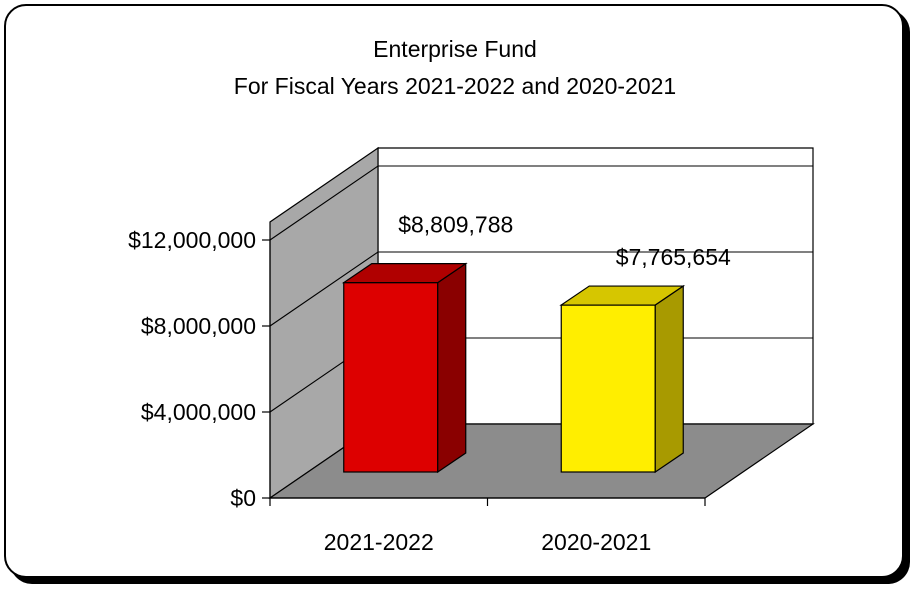  I want to click on chart-title-line-1: Enterprise Fund, so click(455, 49).